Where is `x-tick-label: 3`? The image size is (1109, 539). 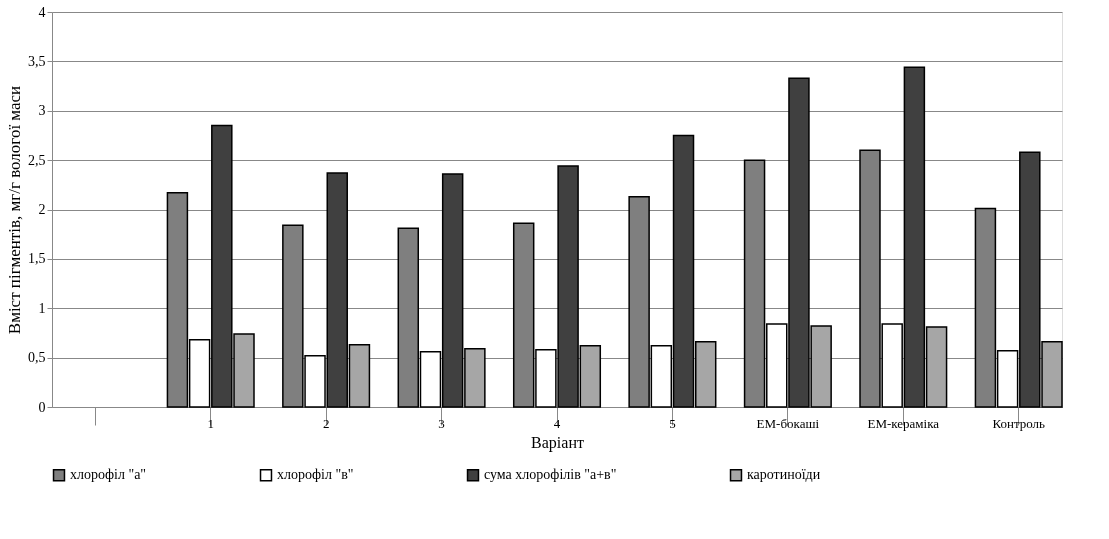 x-tick-label: 3 is located at coordinates (441, 423).